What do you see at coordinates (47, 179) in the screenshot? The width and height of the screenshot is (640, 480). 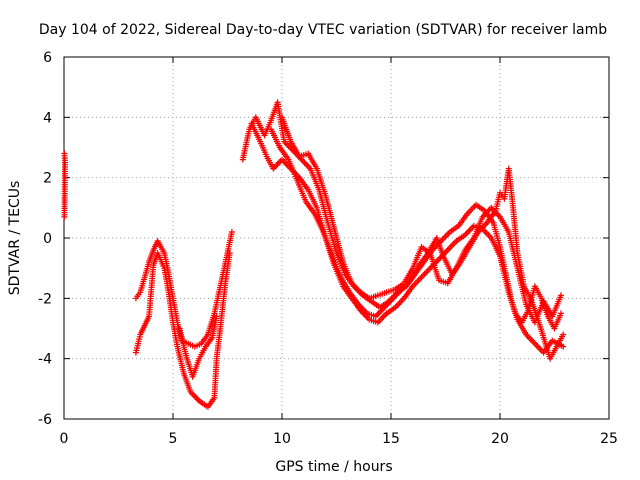 I see `y-tick-label: 2` at bounding box center [47, 179].